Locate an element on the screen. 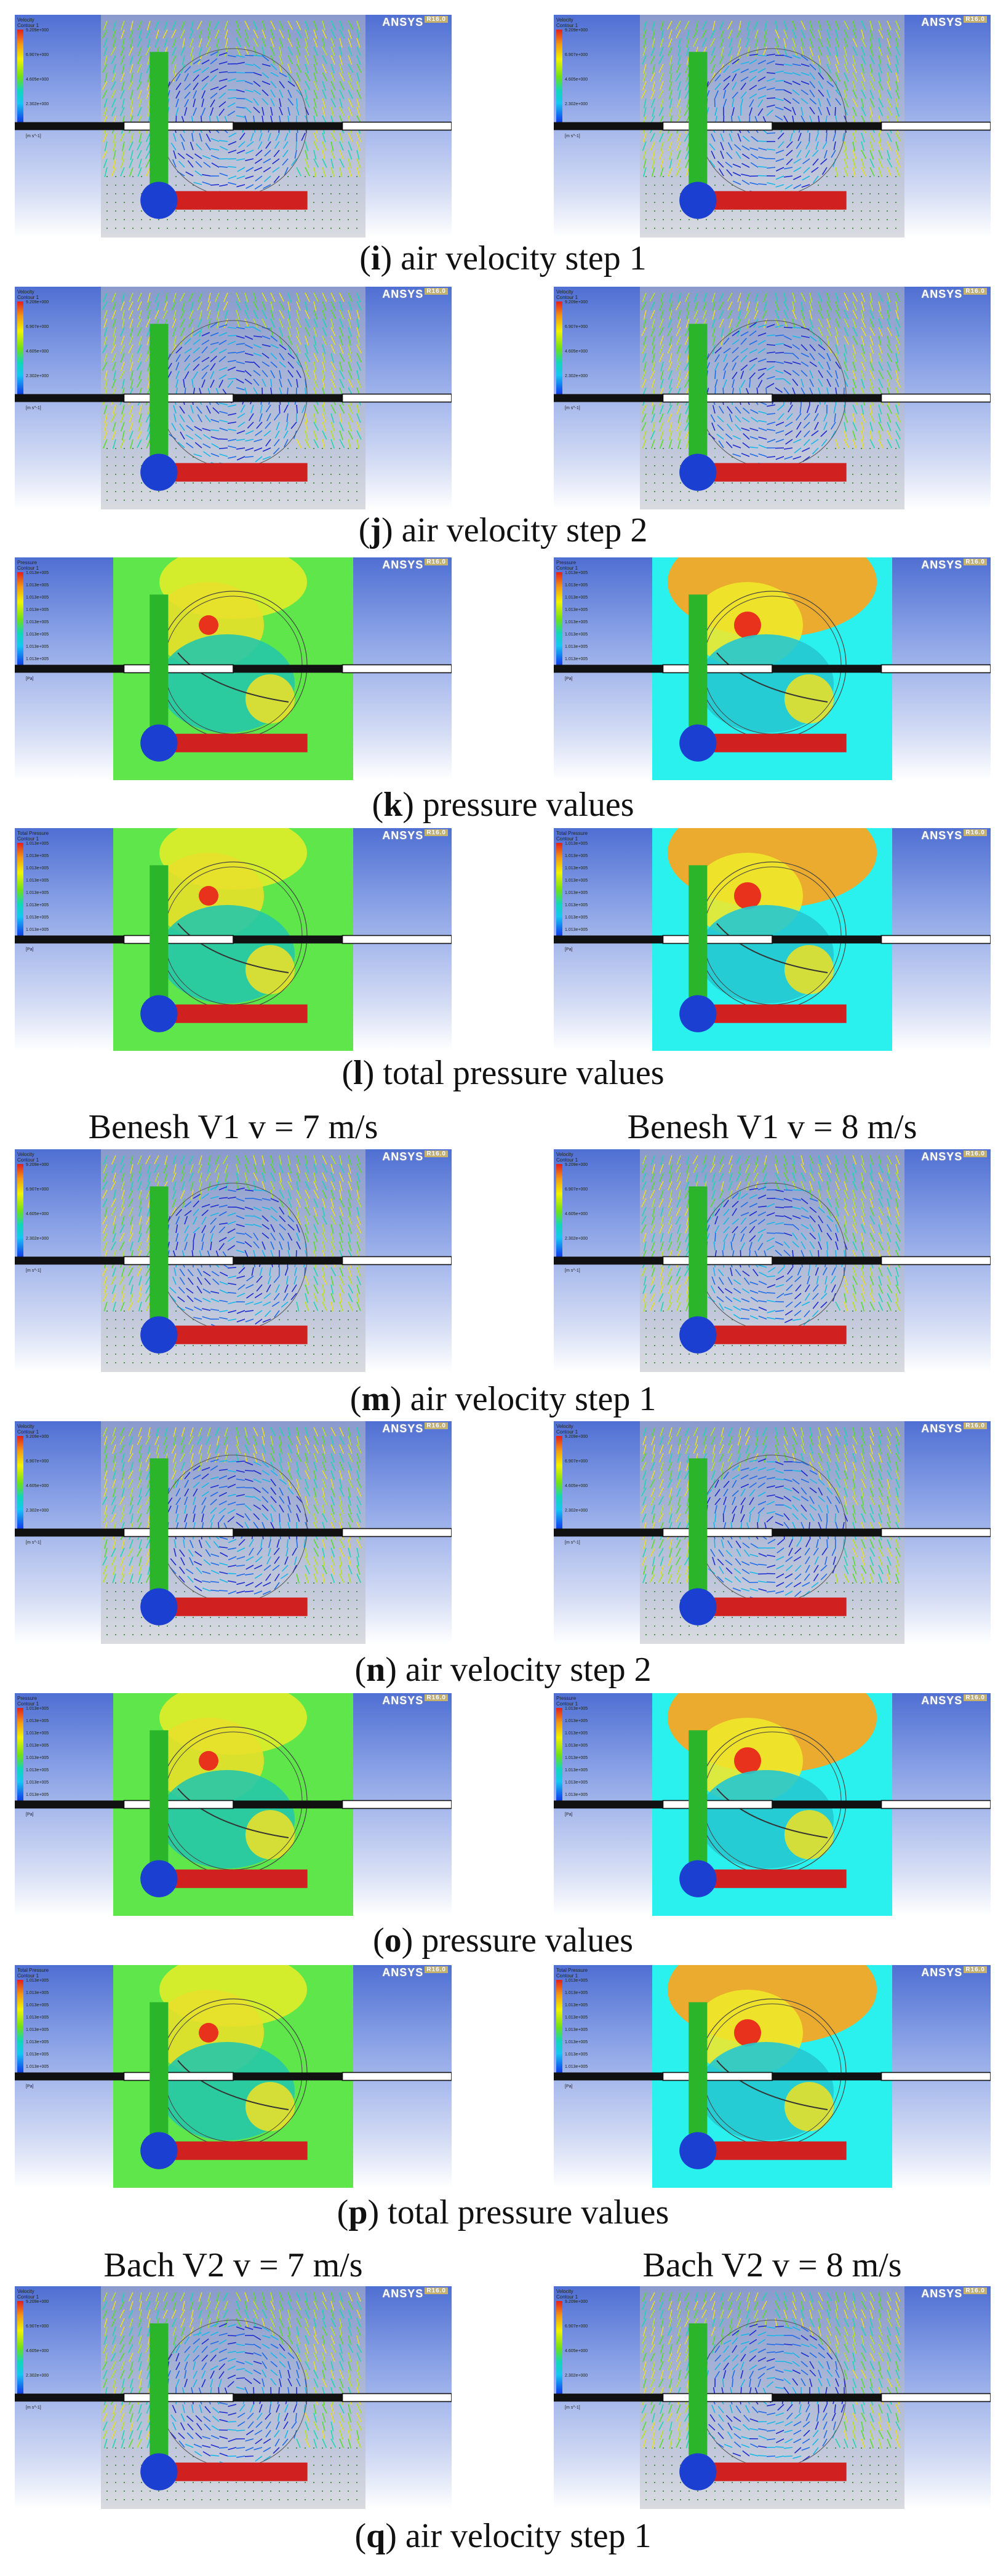 This screenshot has width=1006, height=2576. caption-q: (q) air velocity step 1 is located at coordinates (503, 2536).